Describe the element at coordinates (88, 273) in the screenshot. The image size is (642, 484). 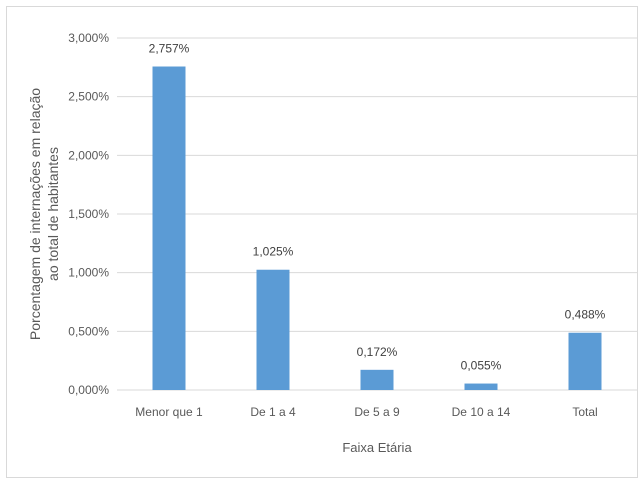
I see `y-tick-label: 1,000%` at that location.